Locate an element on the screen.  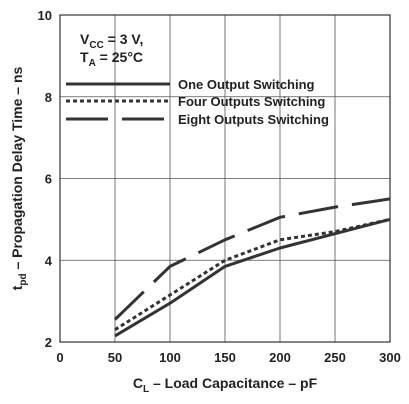
legend-label-2: Four Outputs Switching is located at coordinates (251, 101).